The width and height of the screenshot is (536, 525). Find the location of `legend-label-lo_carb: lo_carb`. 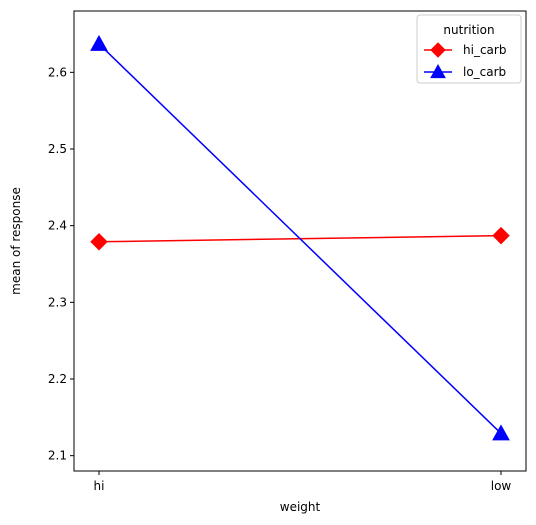

legend-label-lo_carb: lo_carb is located at coordinates (484, 72).